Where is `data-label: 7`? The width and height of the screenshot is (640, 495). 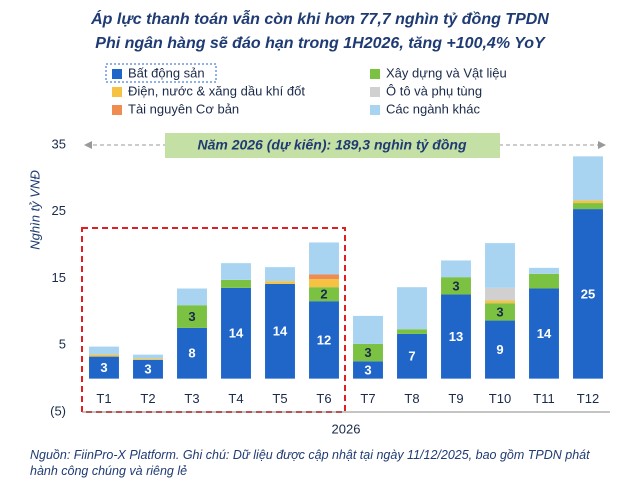
data-label: 7 is located at coordinates (411, 356).